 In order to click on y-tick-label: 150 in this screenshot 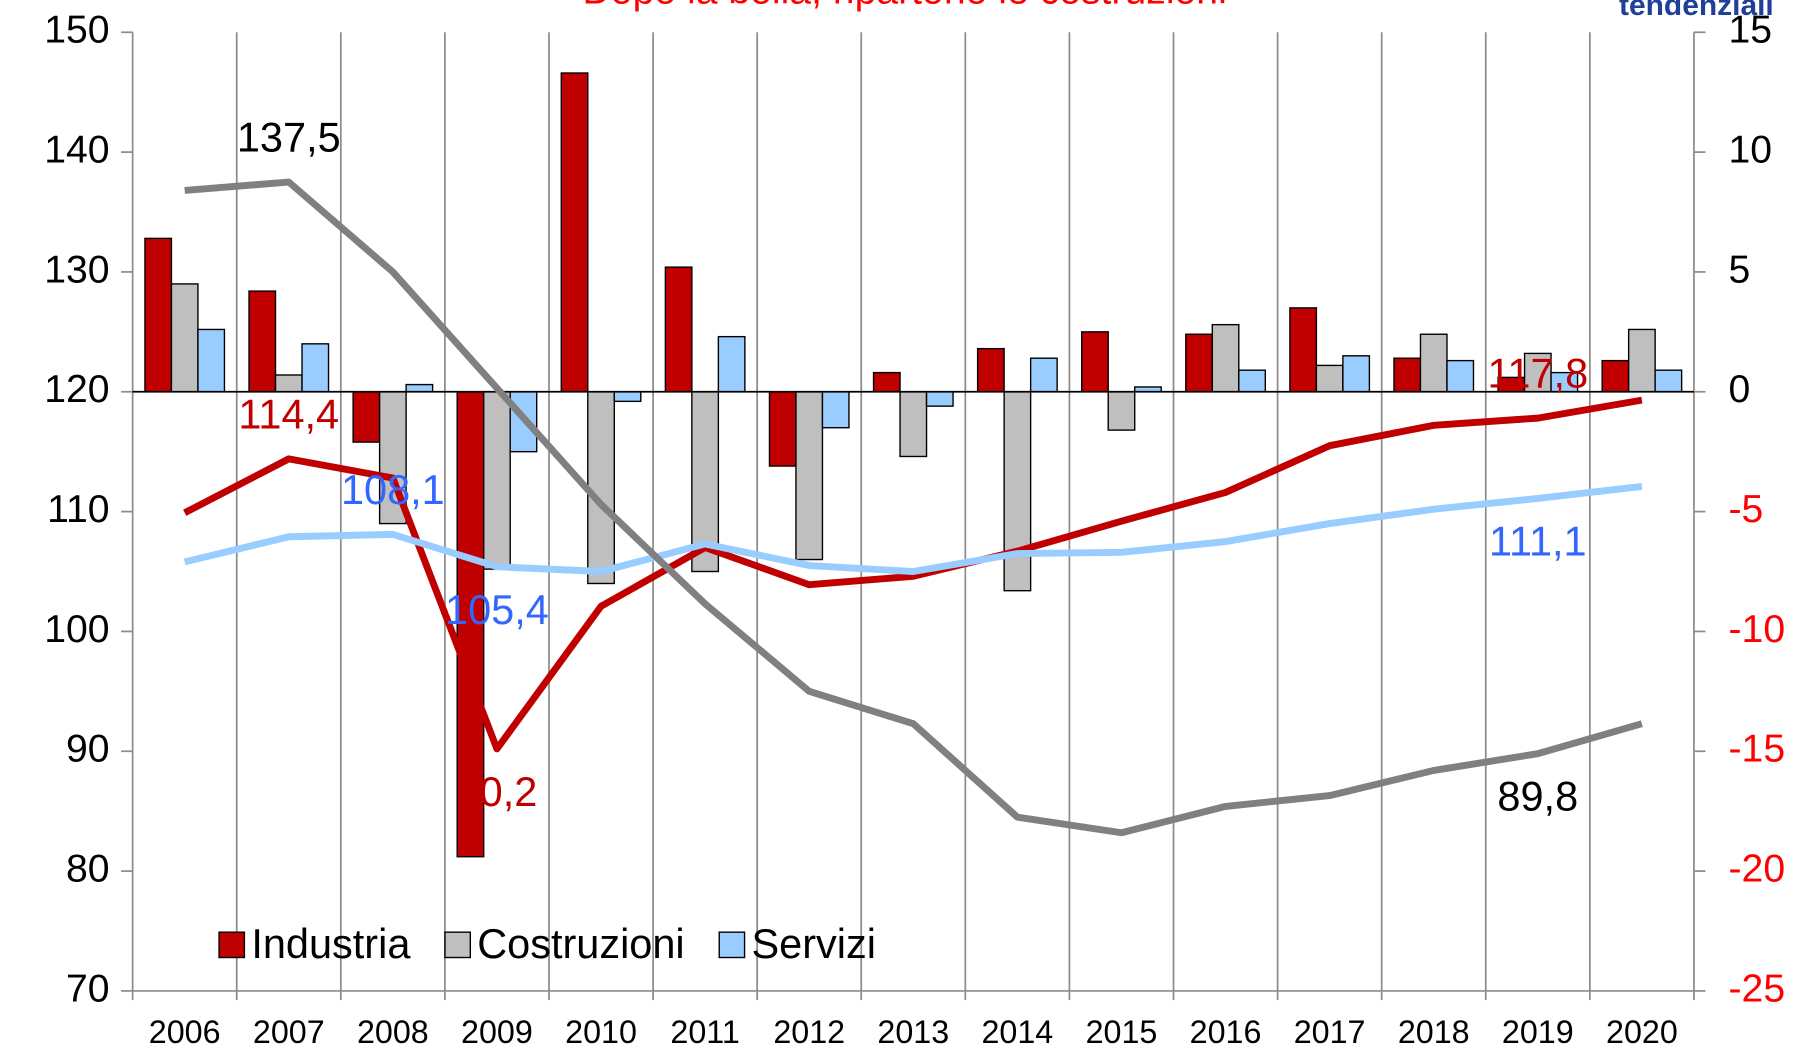, I will do `click(76, 30)`.